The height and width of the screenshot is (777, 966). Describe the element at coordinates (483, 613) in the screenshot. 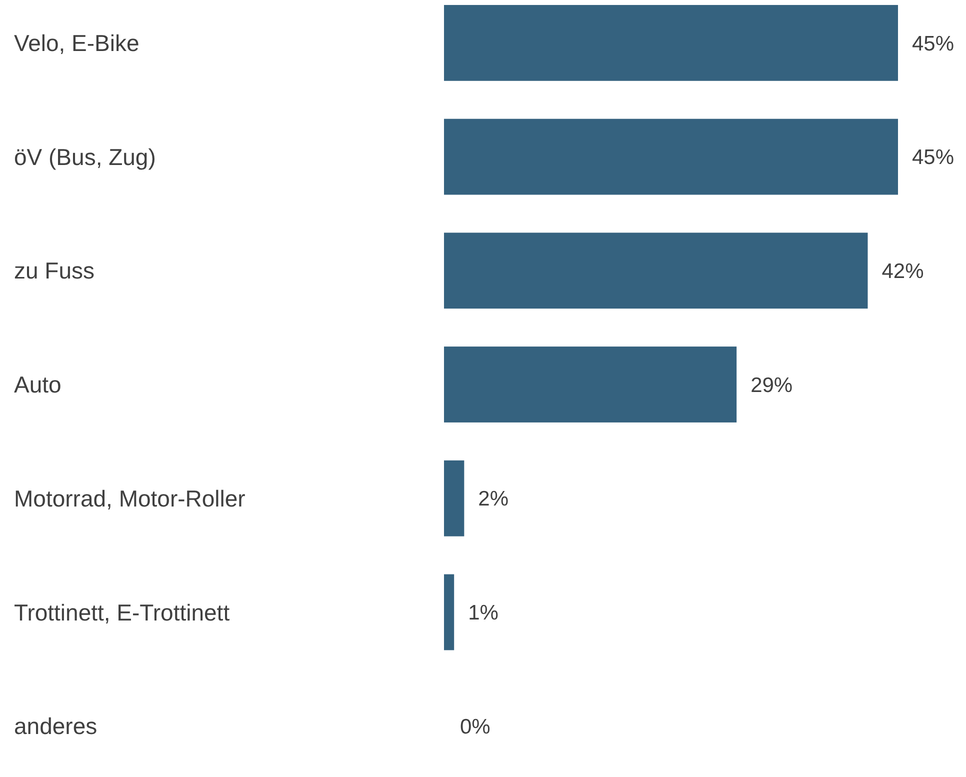

I see `data-label: 1%` at that location.